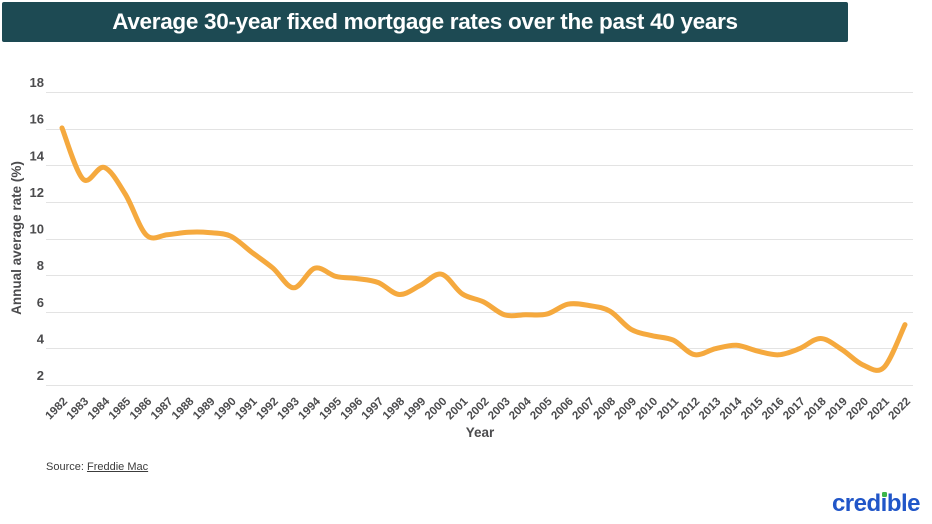 This screenshot has width=932, height=524. Describe the element at coordinates (117, 467) in the screenshot. I see `source-link: Freddie Mac` at that location.